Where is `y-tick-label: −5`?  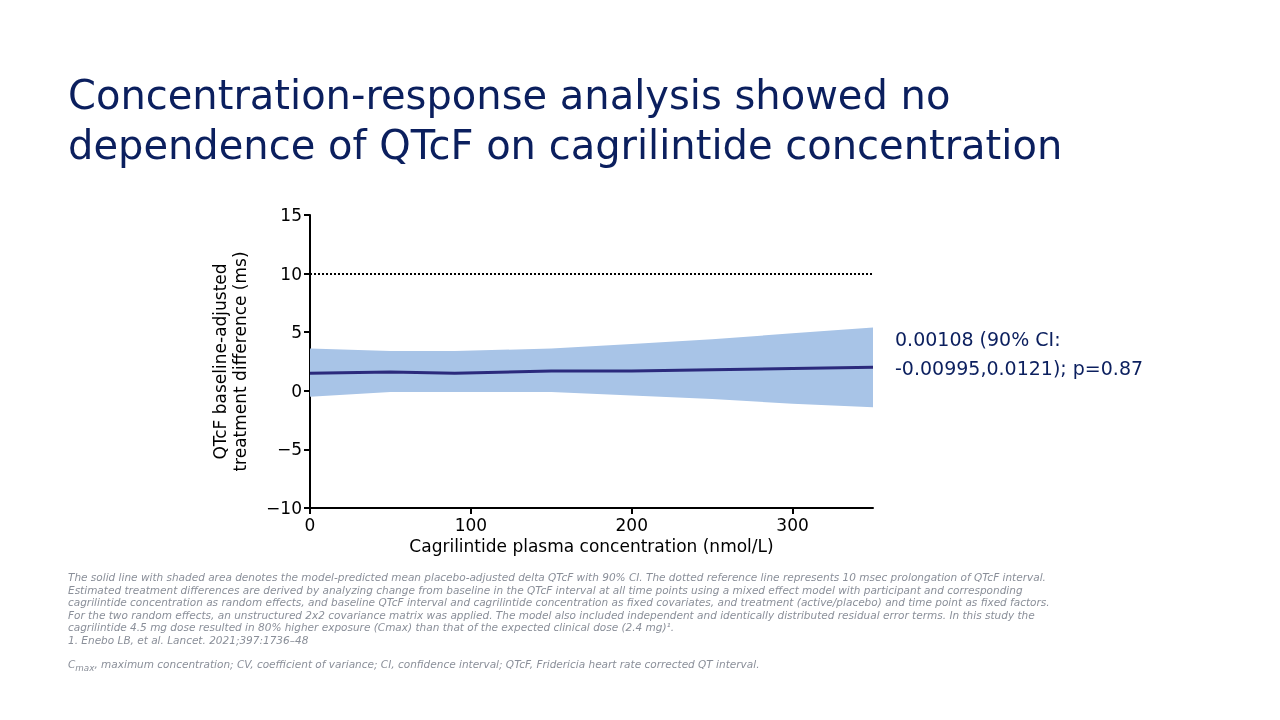 y-tick-label: −5 is located at coordinates (289, 449).